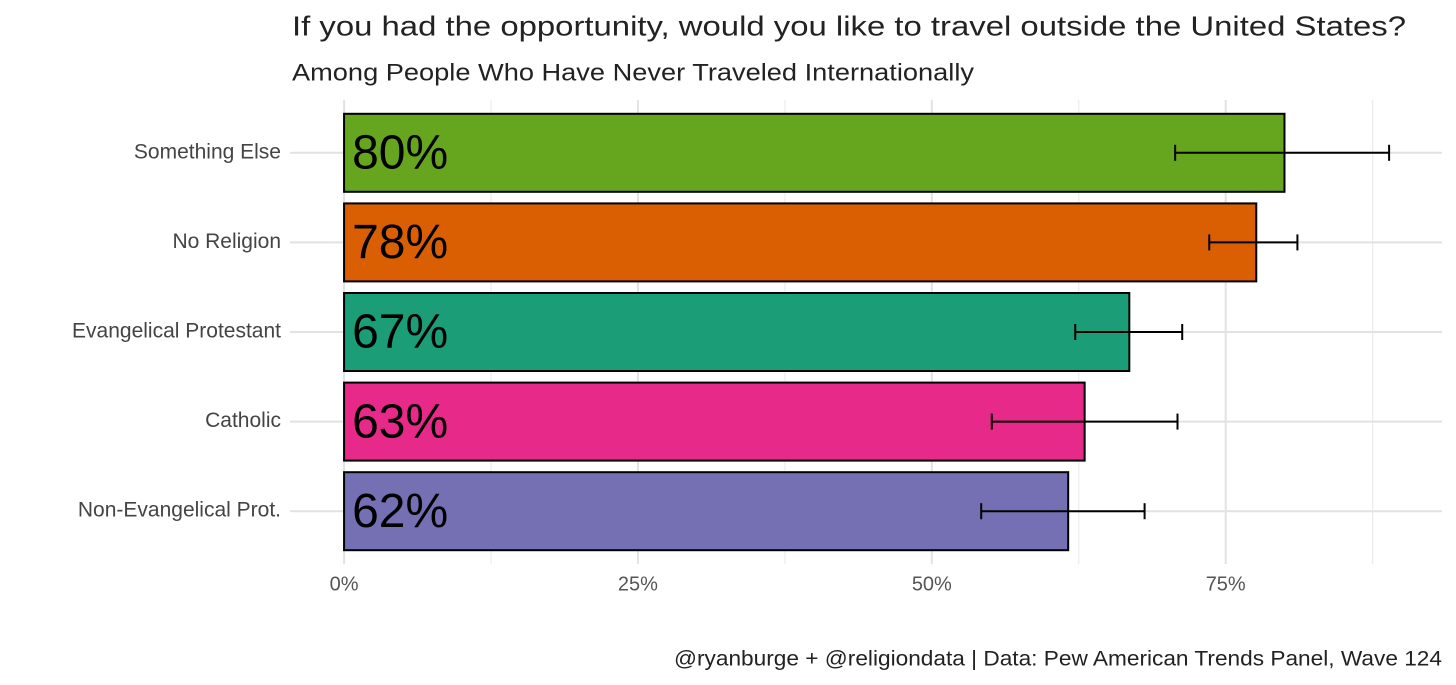 Image resolution: width=1456 pixels, height=685 pixels. Describe the element at coordinates (400, 152) in the screenshot. I see `value-label: 80%` at that location.